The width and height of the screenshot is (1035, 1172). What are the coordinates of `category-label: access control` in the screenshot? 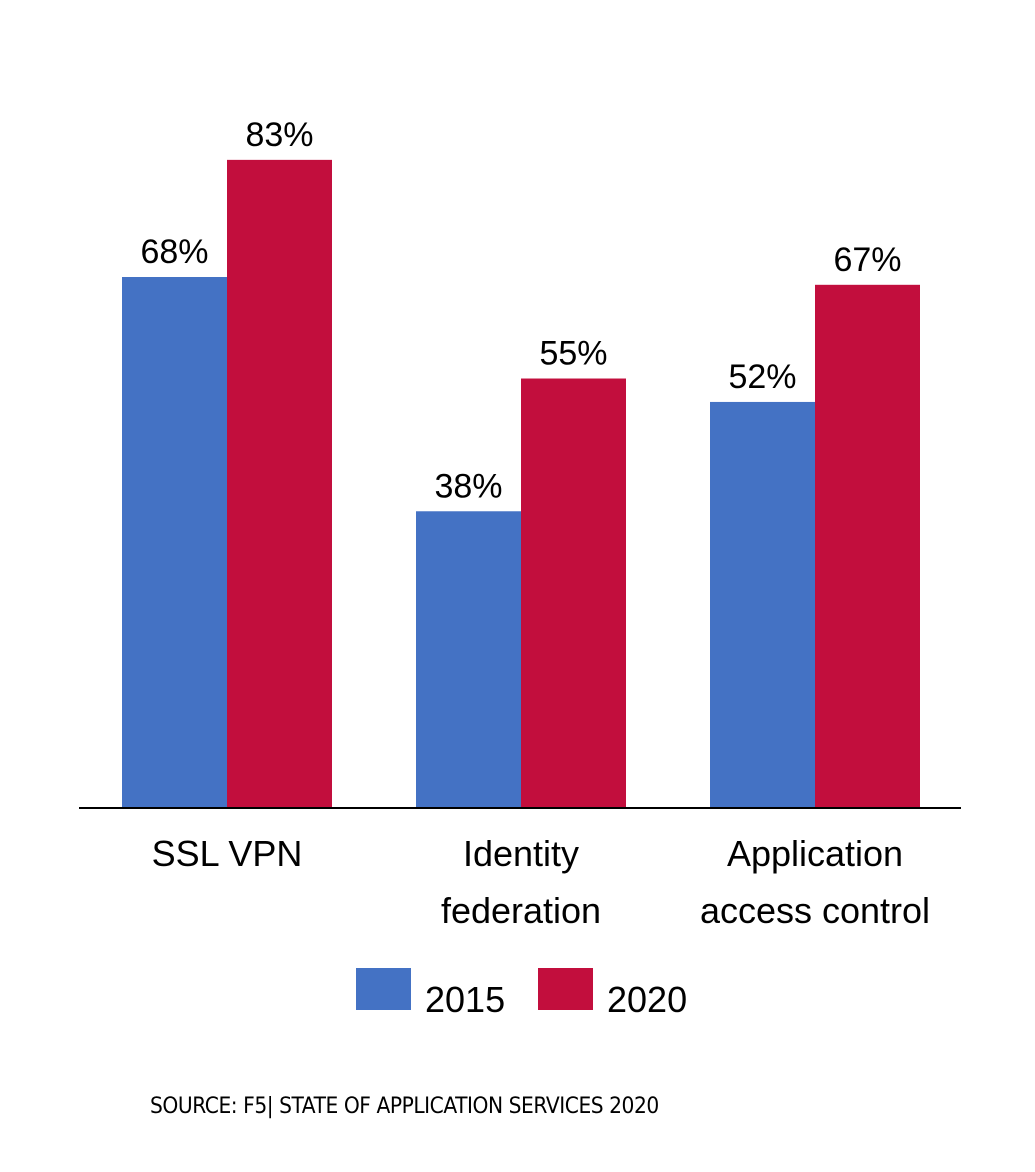 It's located at (815, 910).